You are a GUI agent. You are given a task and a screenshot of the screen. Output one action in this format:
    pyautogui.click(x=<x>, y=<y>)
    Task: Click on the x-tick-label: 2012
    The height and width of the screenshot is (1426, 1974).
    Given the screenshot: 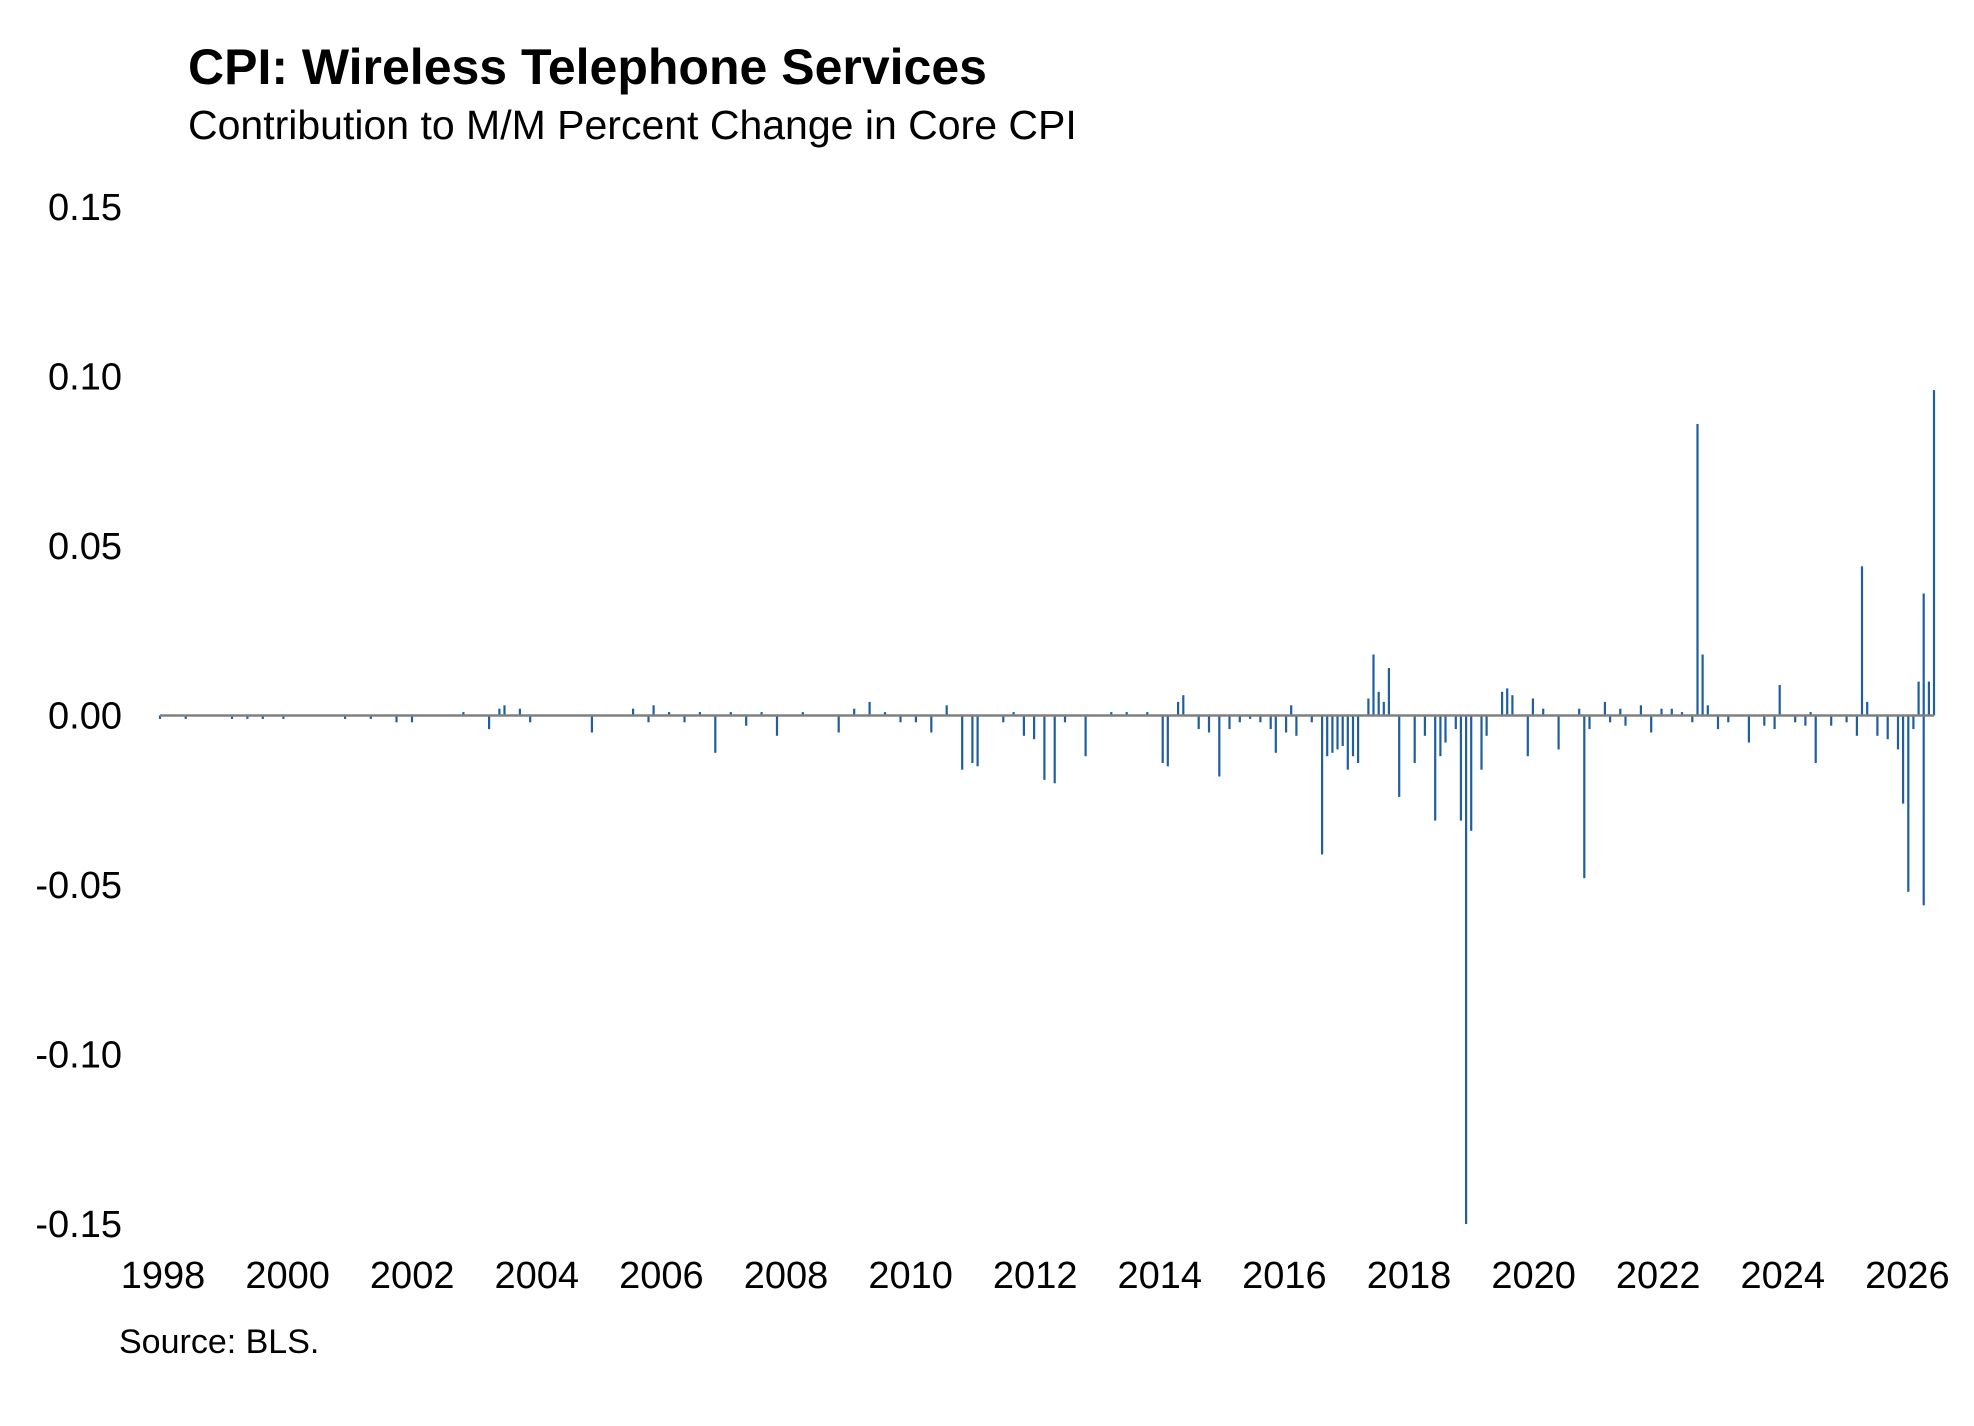 What is the action you would take?
    pyautogui.click(x=1035, y=1276)
    